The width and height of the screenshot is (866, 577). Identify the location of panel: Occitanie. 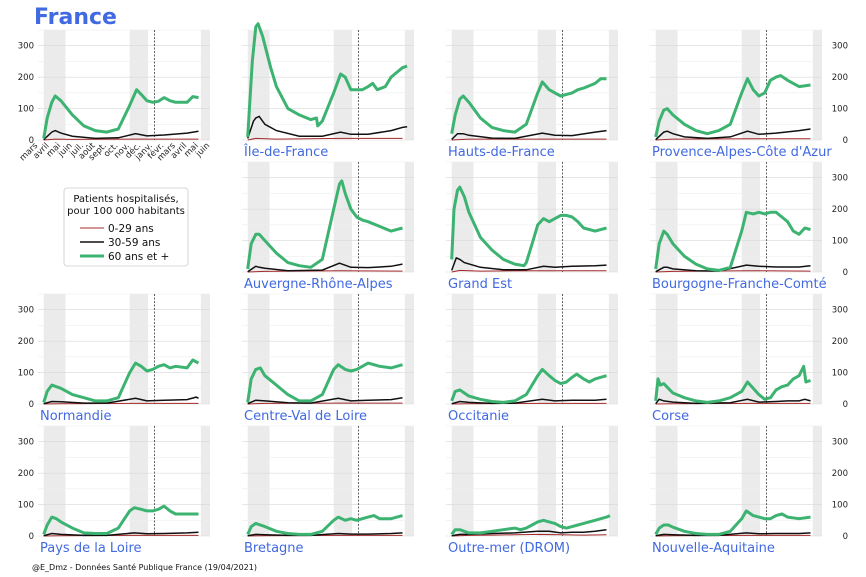
(532, 358).